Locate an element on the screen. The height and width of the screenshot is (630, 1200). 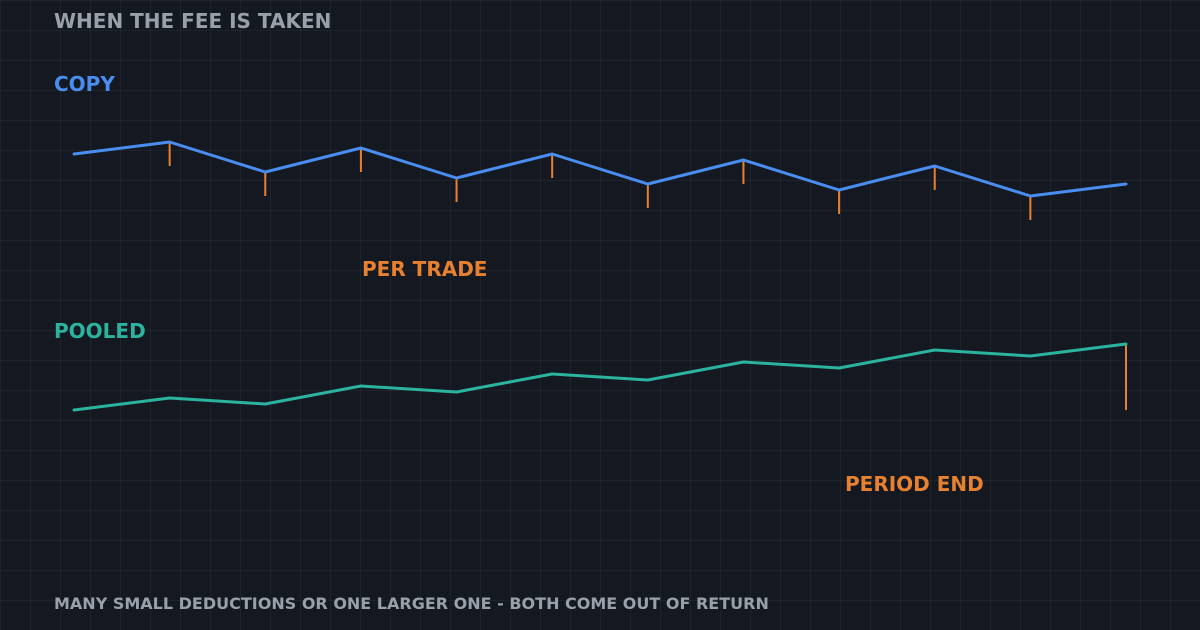
pooled-series-line is located at coordinates (600, 377).